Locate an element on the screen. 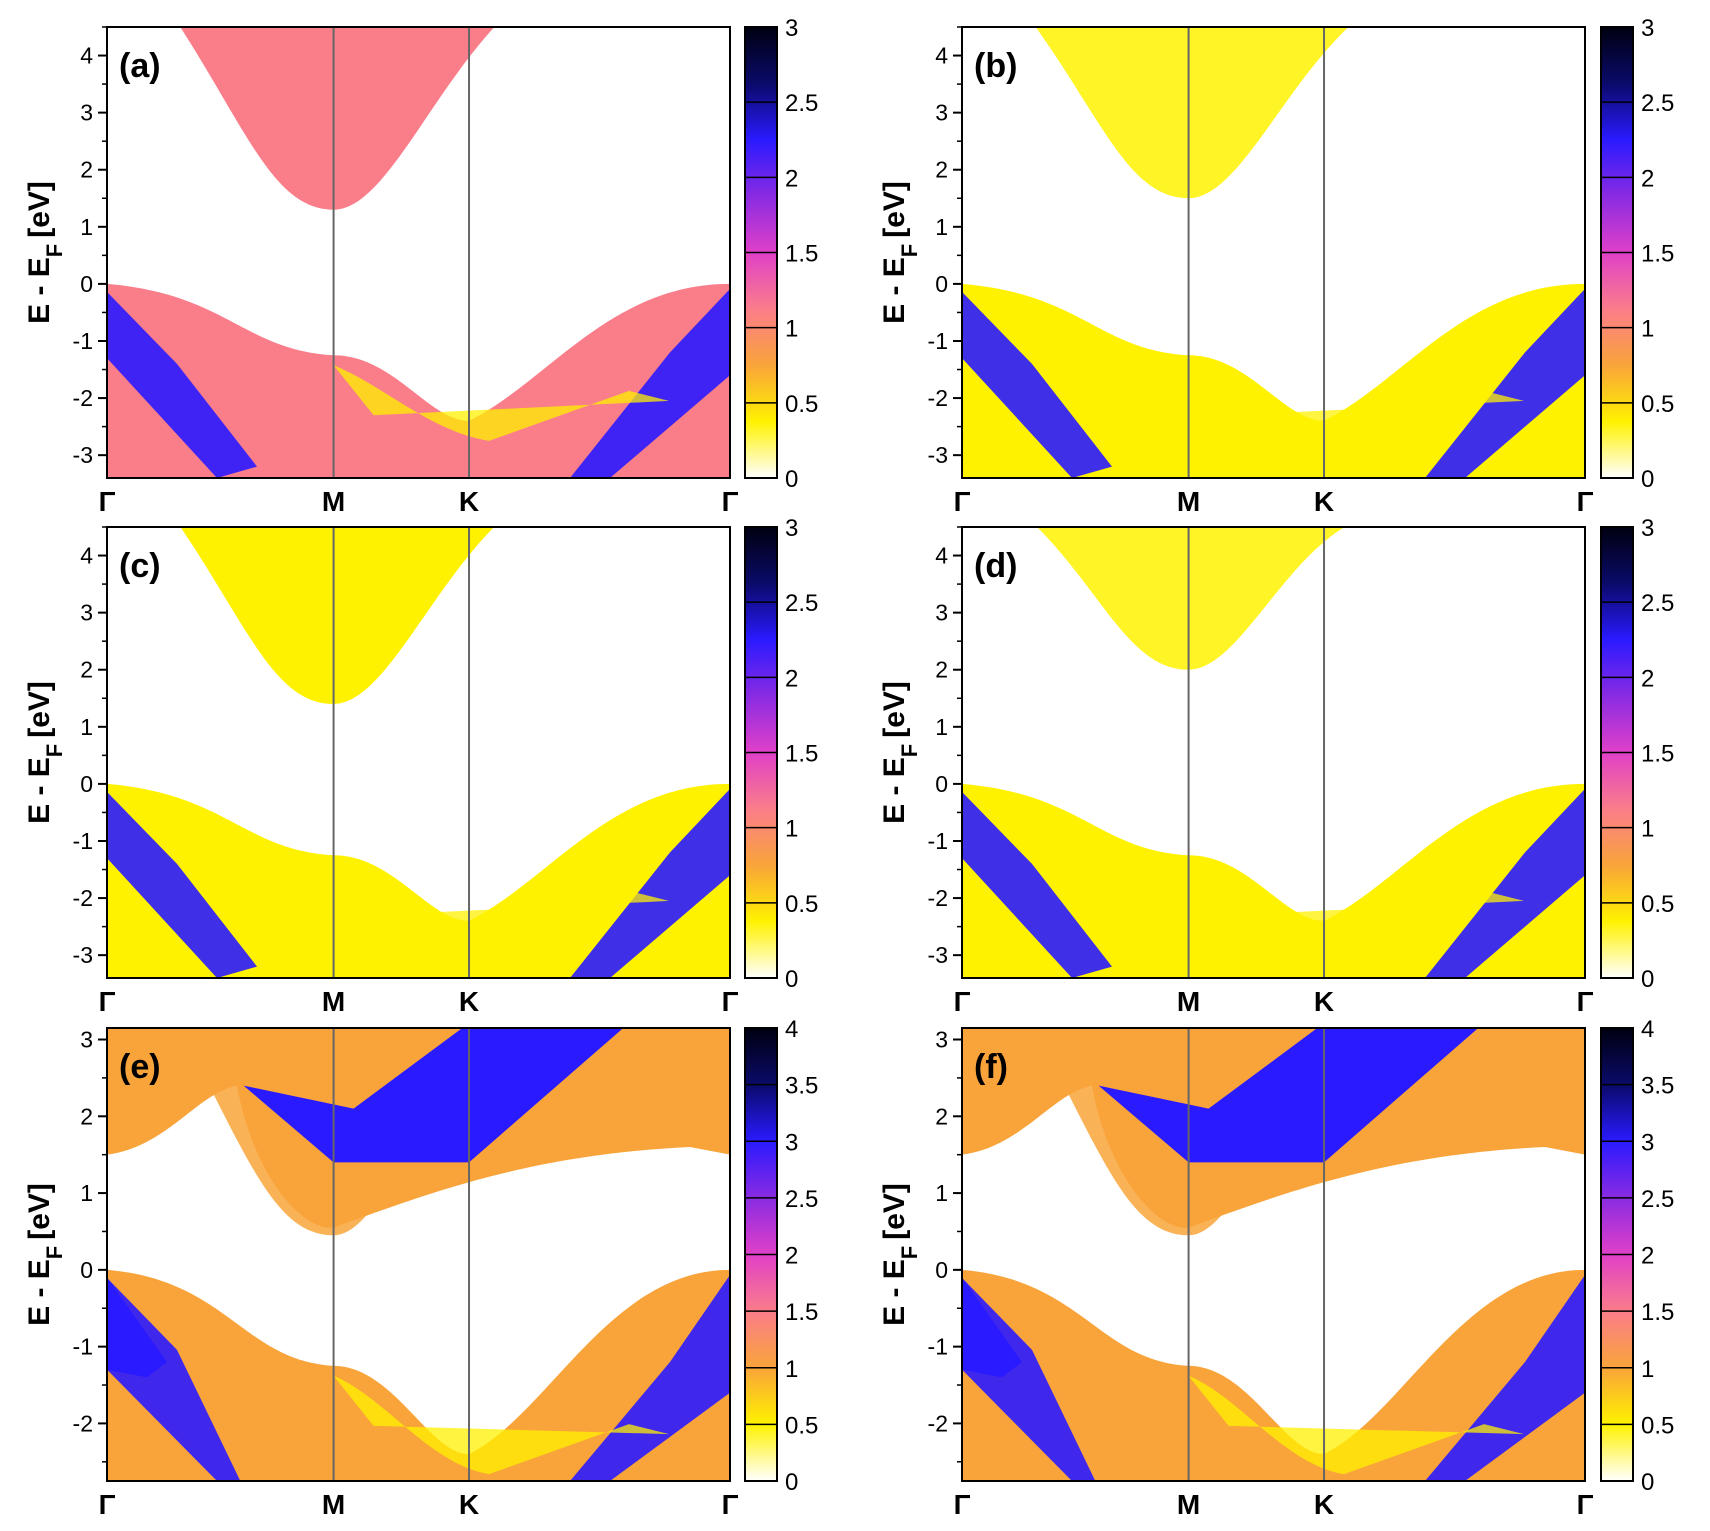  band-streak-gamma-left is located at coordinates (182, 884).